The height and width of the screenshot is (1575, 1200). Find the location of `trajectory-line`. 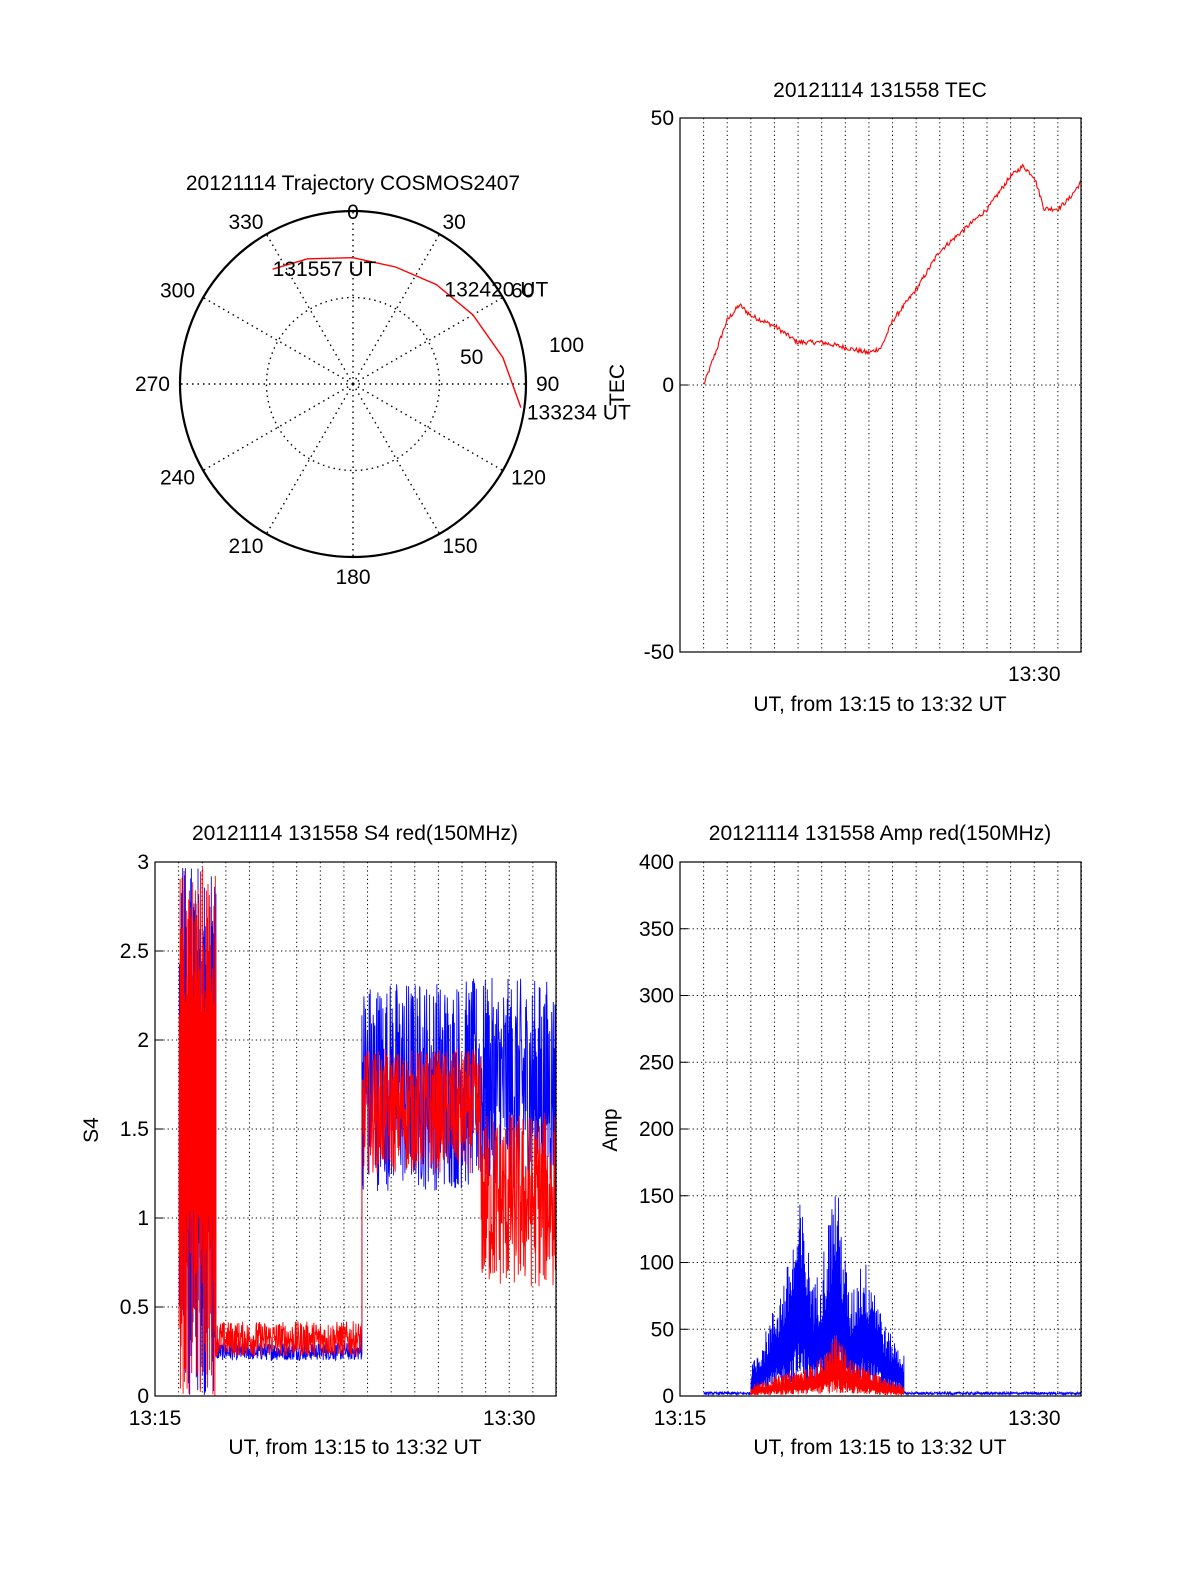

trajectory-line is located at coordinates (397, 332).